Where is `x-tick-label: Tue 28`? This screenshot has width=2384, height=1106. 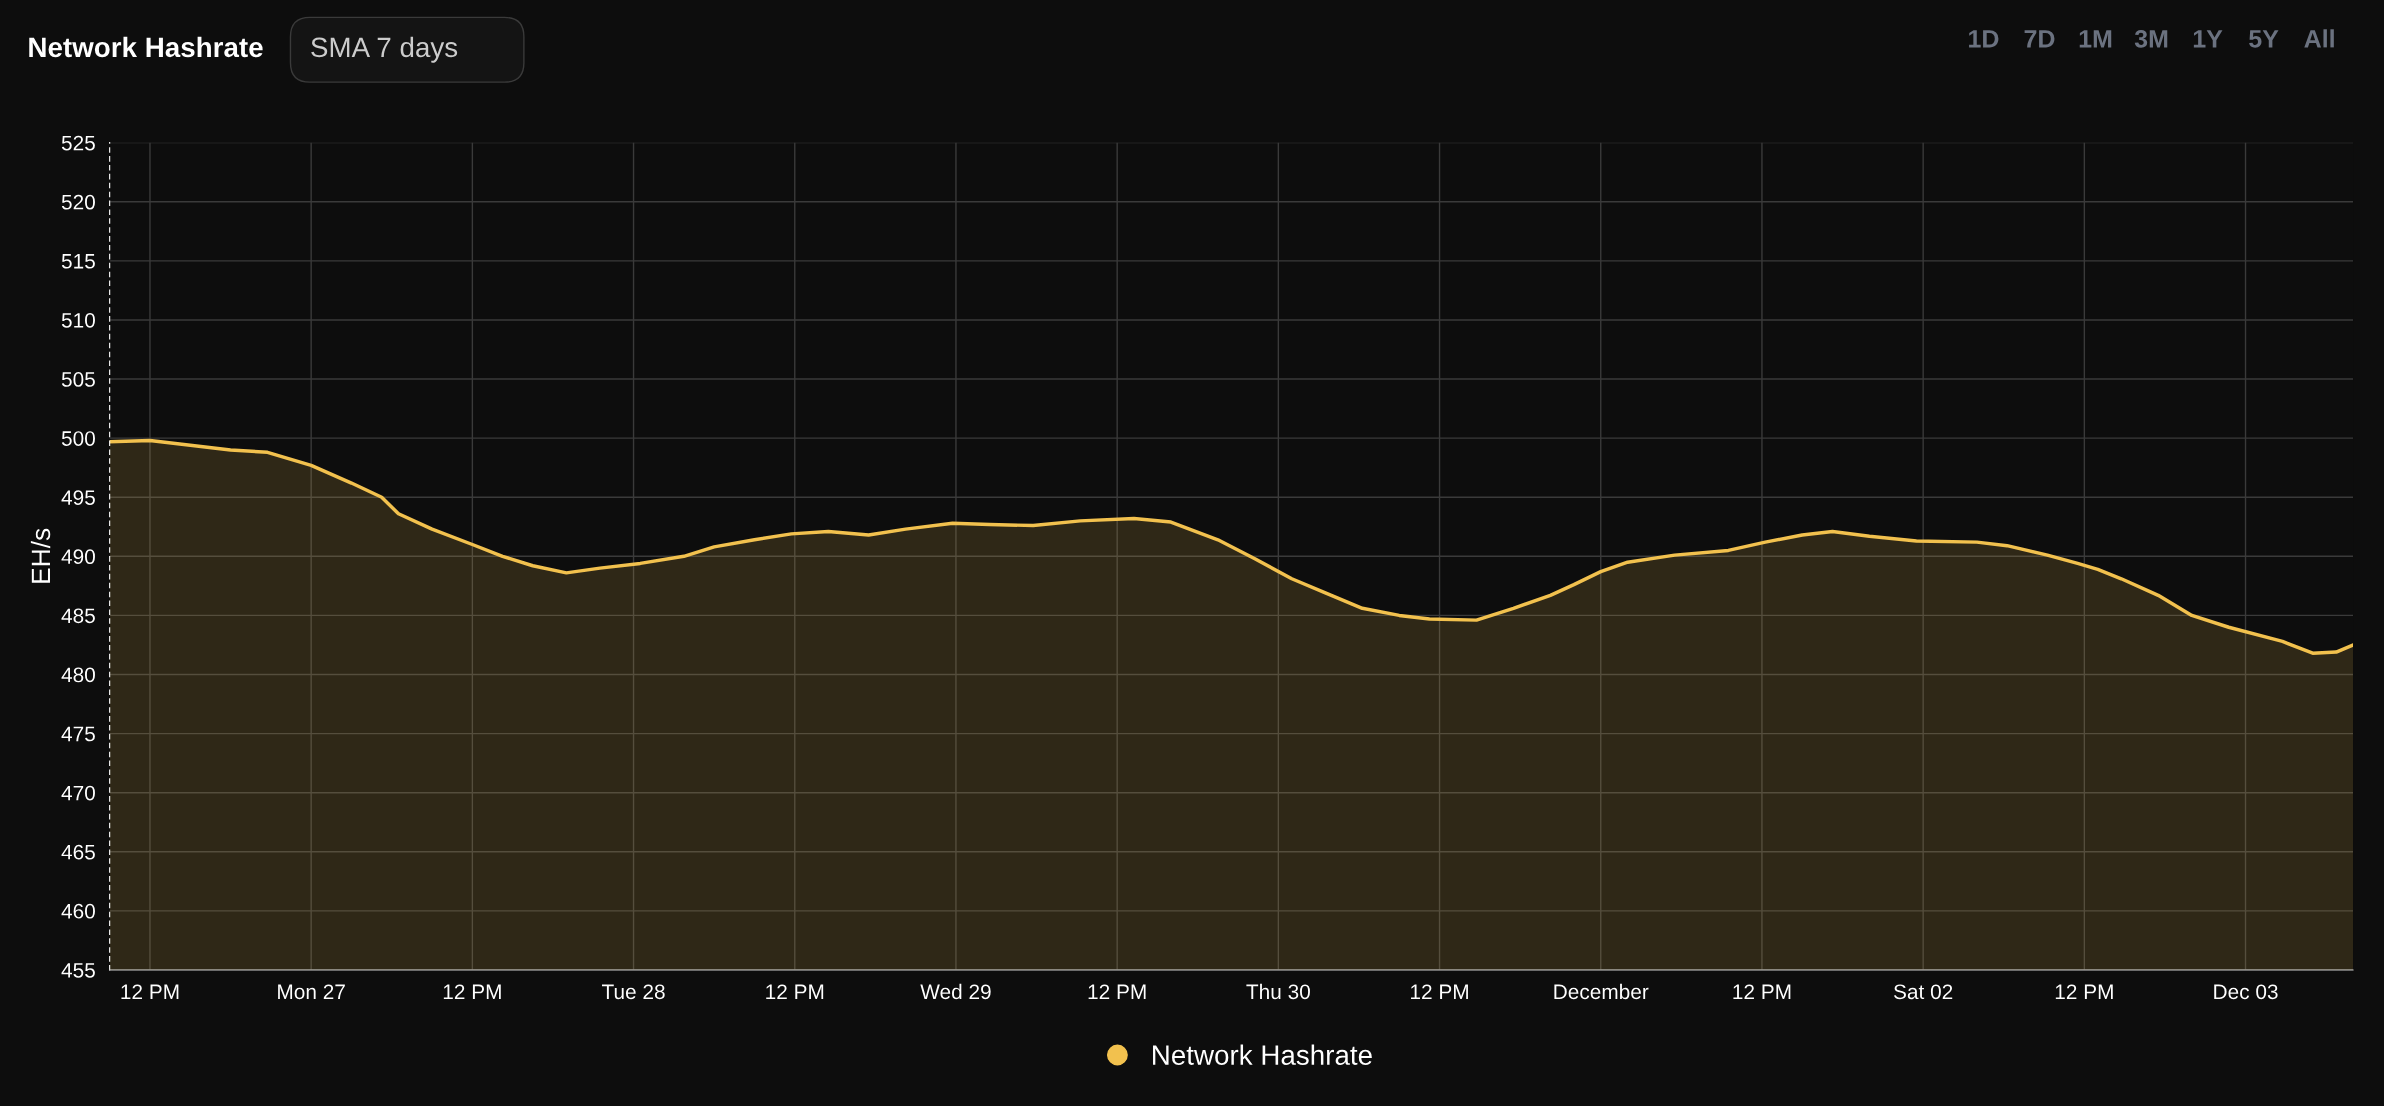
x-tick-label: Tue 28 is located at coordinates (633, 992).